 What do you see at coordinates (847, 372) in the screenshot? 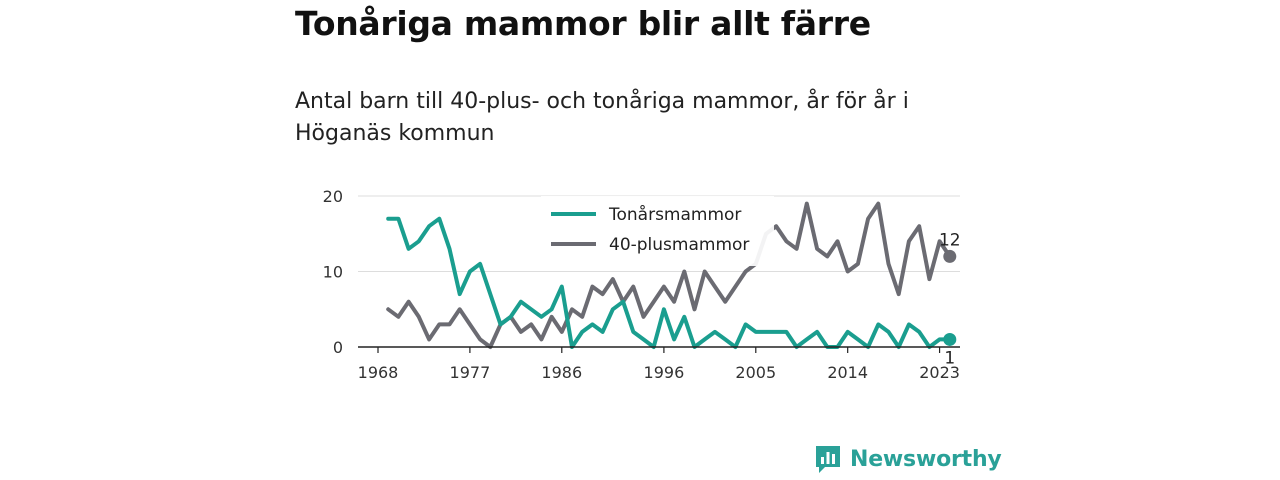
I see `x-tick-label: 2014` at bounding box center [847, 372].